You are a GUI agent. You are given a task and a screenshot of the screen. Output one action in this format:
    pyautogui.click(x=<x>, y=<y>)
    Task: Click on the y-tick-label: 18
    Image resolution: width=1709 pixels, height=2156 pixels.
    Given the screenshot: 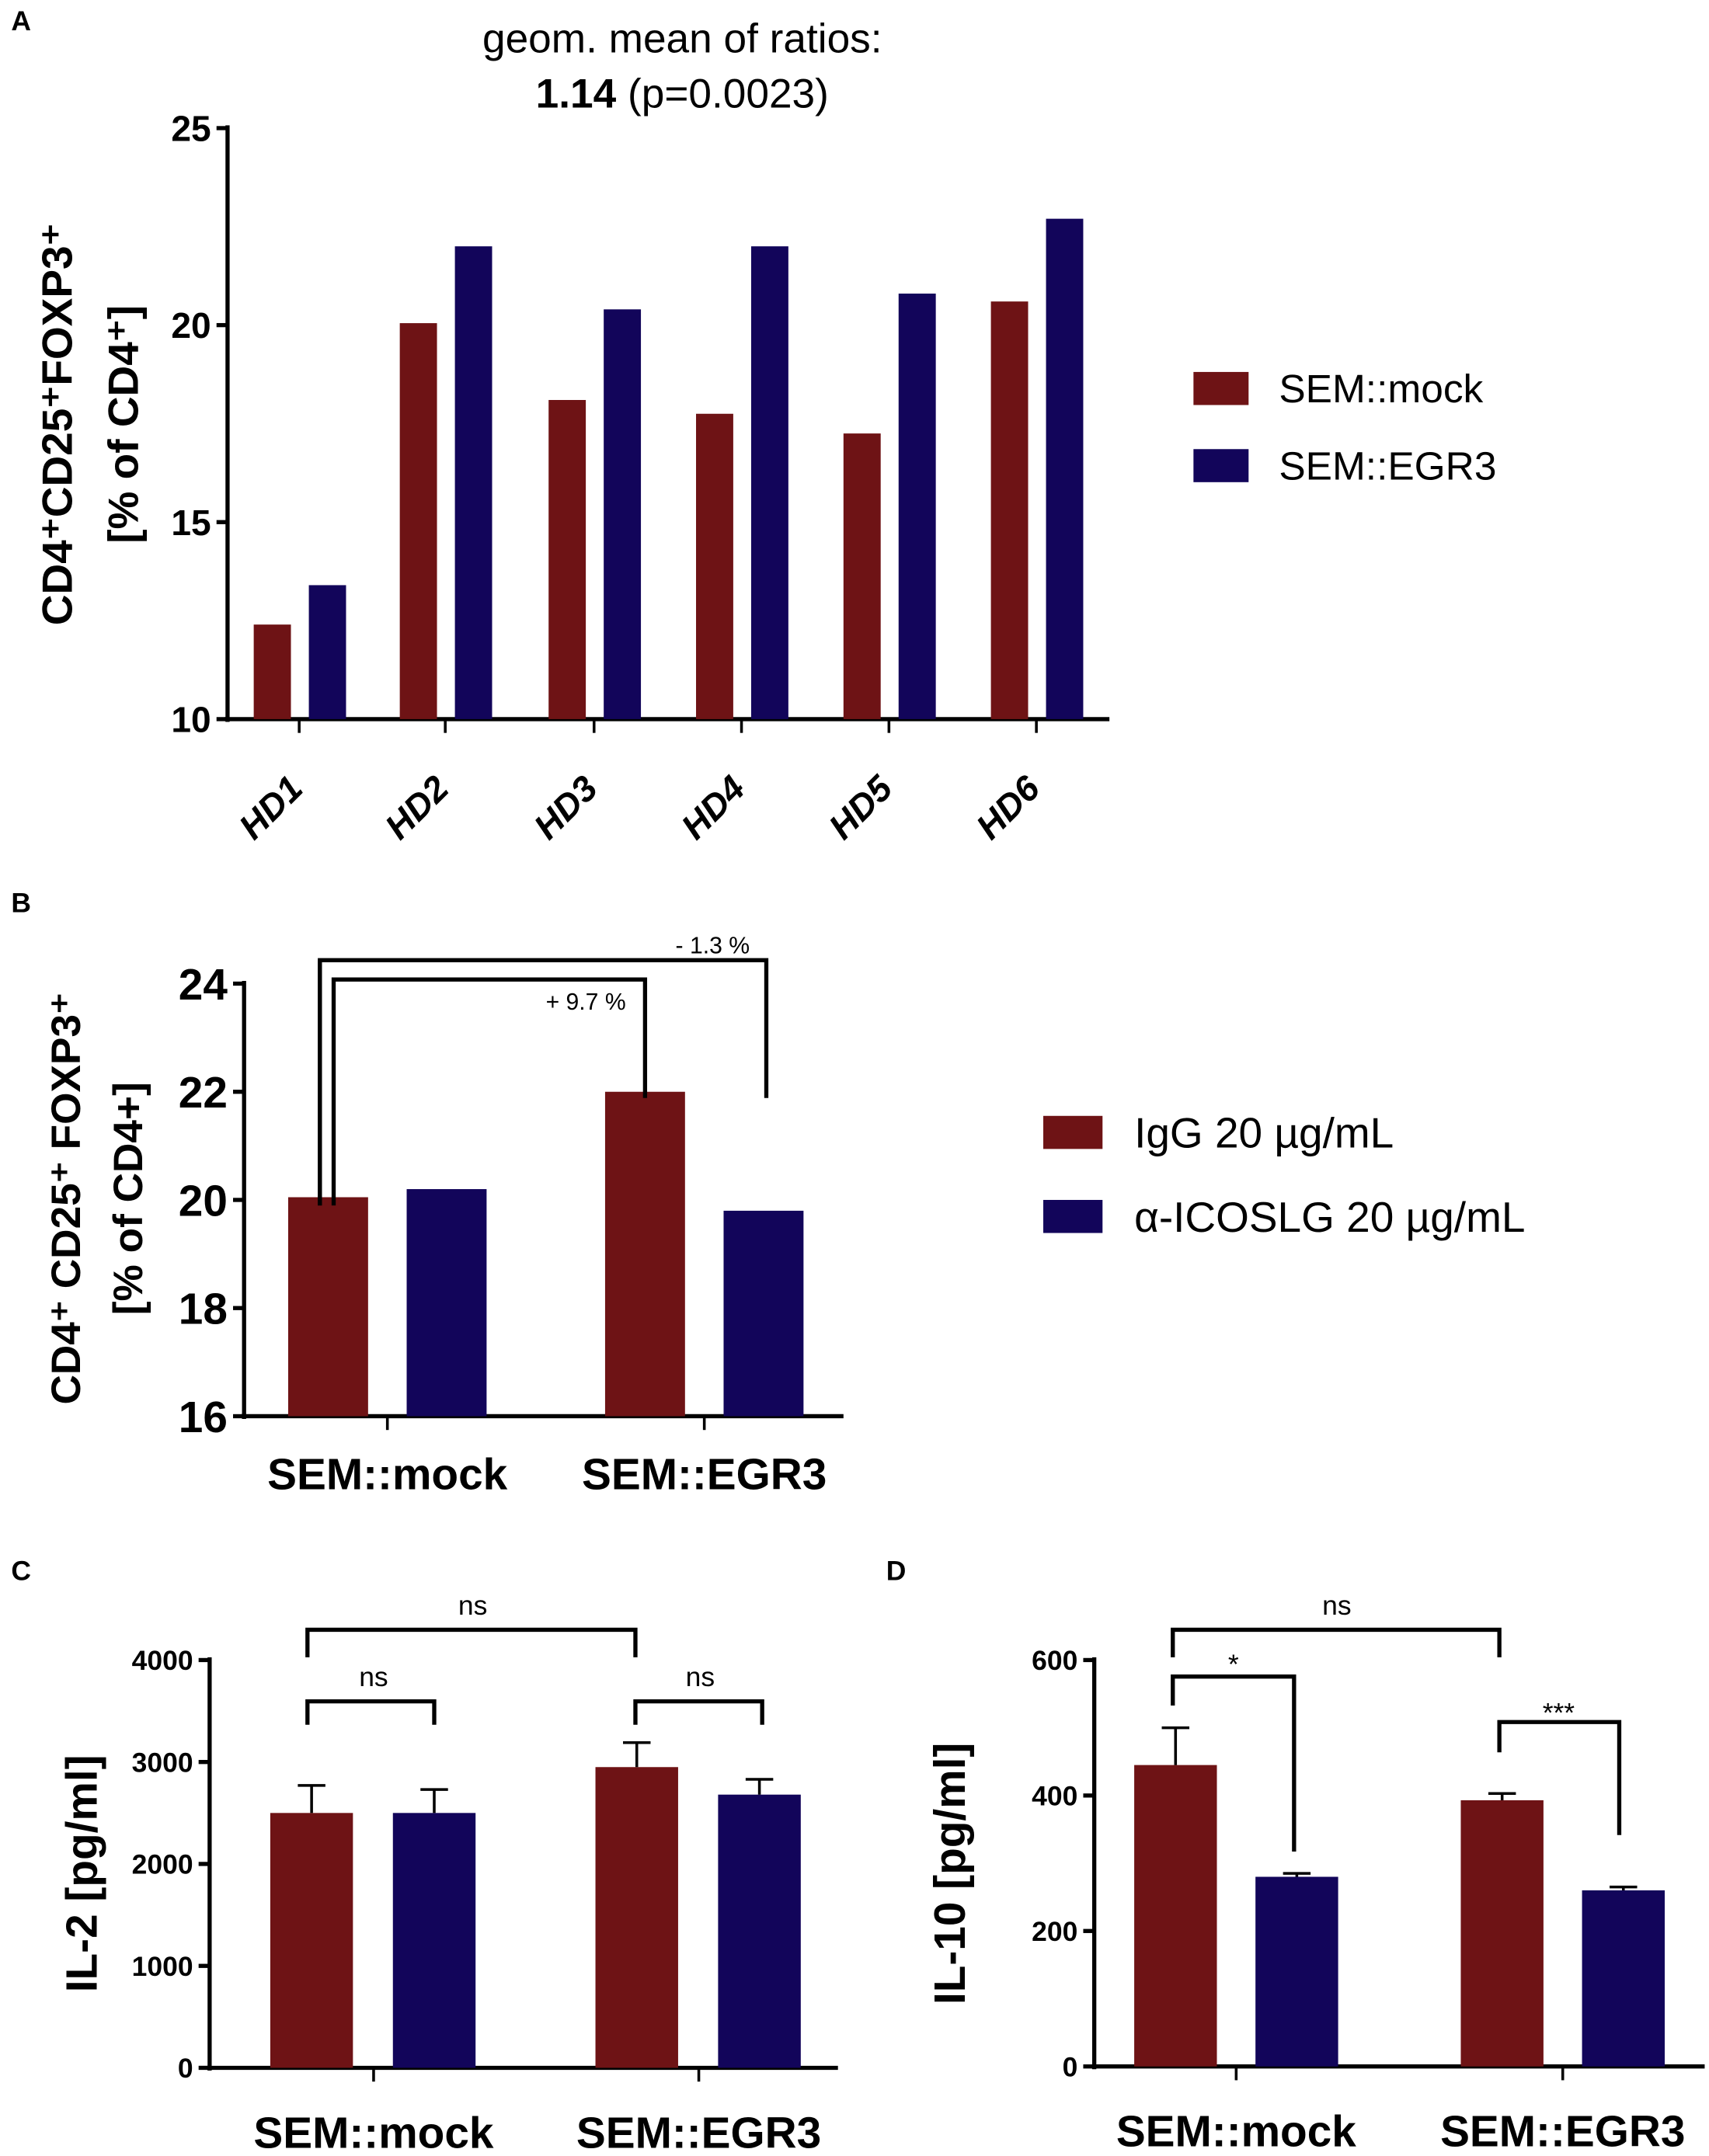 What is the action you would take?
    pyautogui.click(x=203, y=1309)
    